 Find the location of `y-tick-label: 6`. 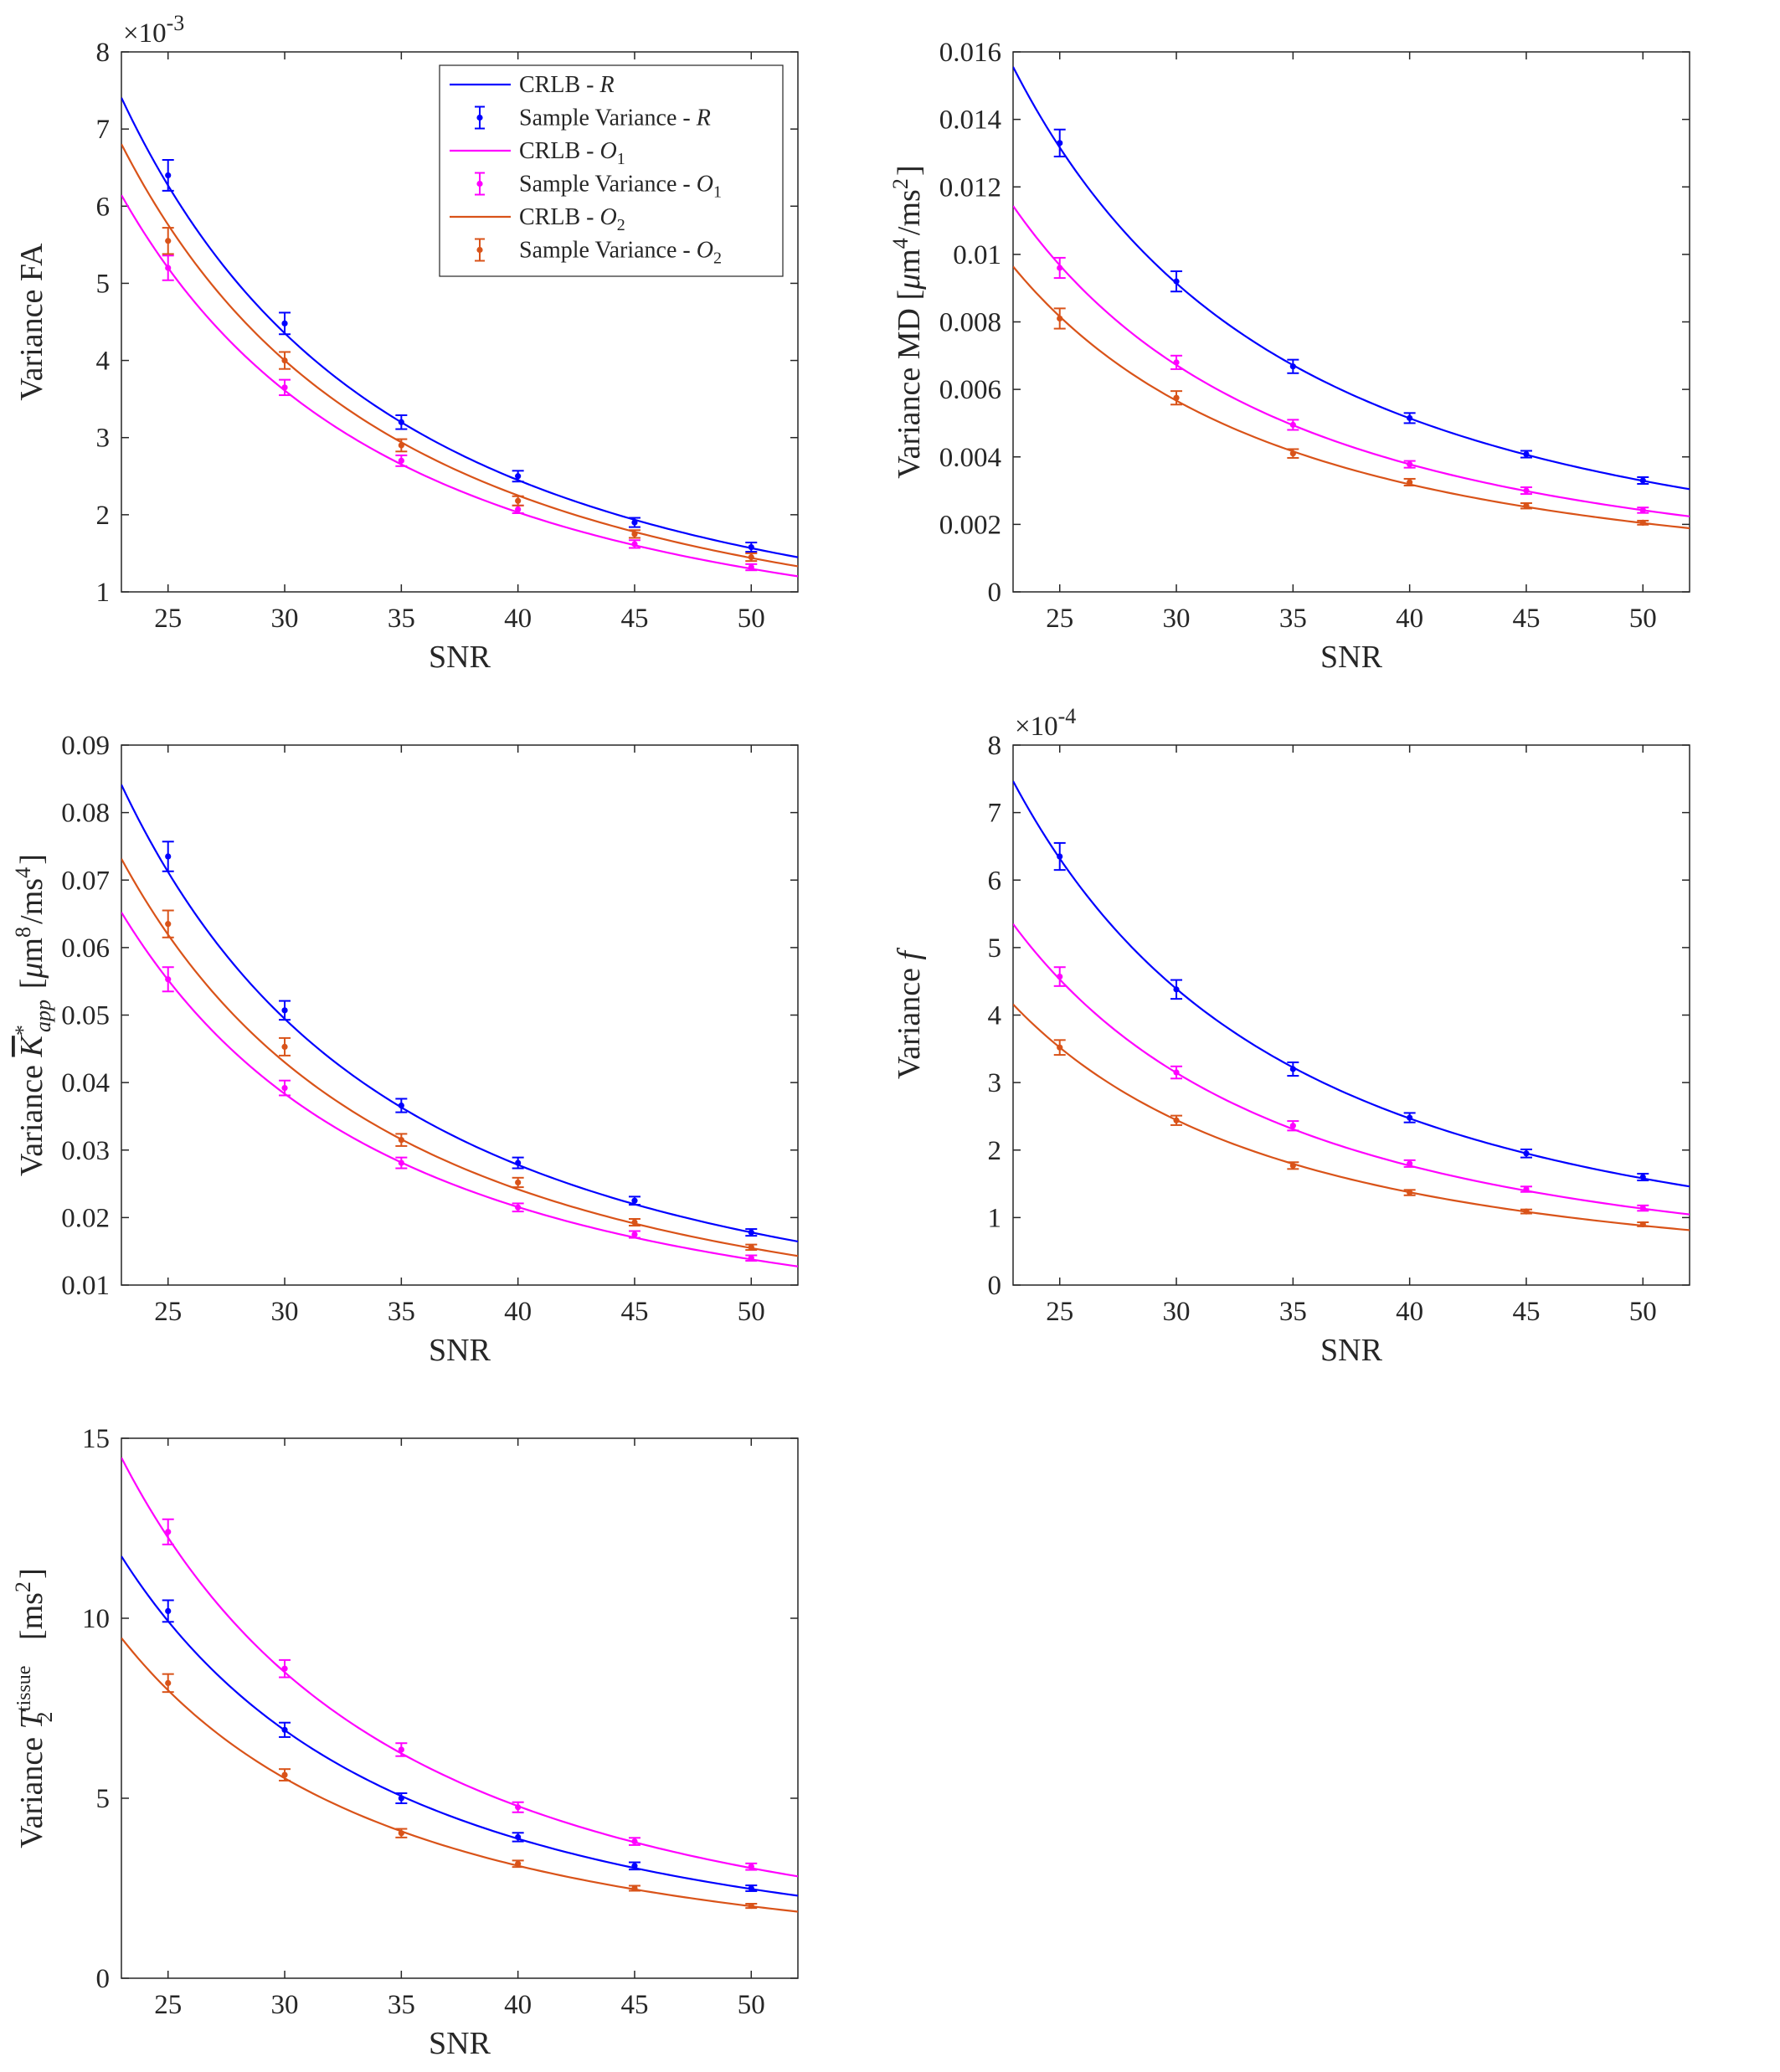

y-tick-label: 6 is located at coordinates (103, 207).